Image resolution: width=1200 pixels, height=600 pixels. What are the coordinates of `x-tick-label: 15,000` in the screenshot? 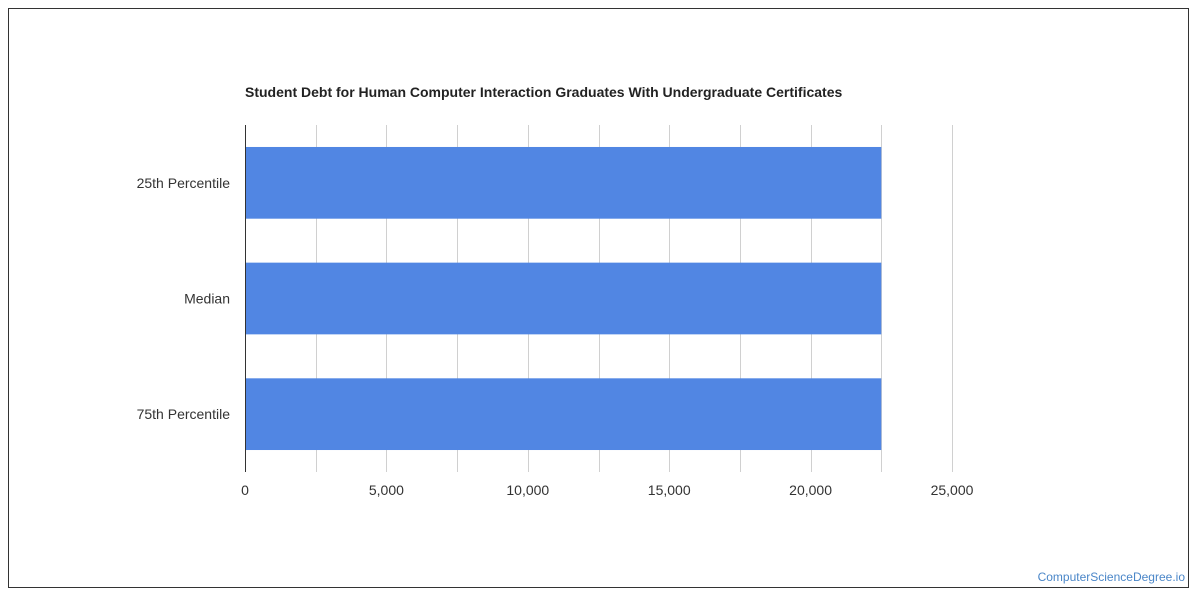 It's located at (669, 490).